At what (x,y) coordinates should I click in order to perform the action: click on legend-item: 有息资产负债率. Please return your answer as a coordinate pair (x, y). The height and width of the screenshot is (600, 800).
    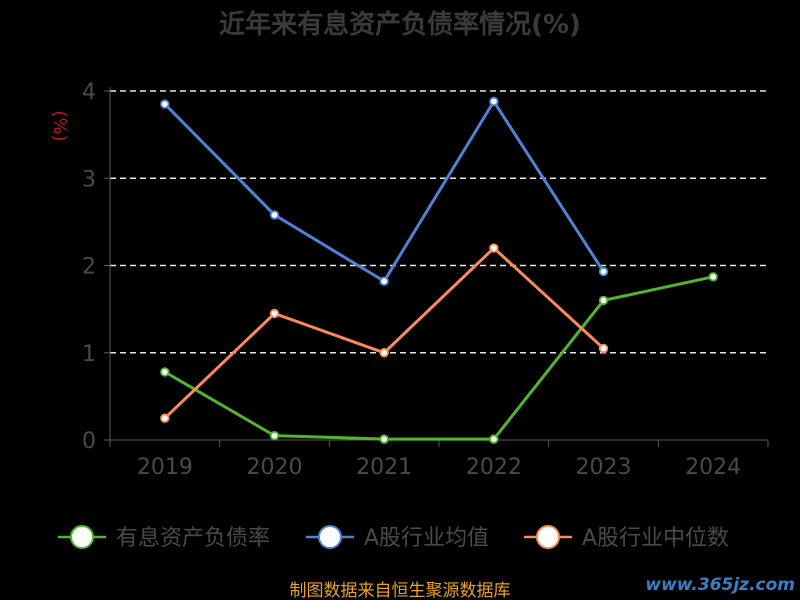
    Looking at the image, I should click on (164, 538).